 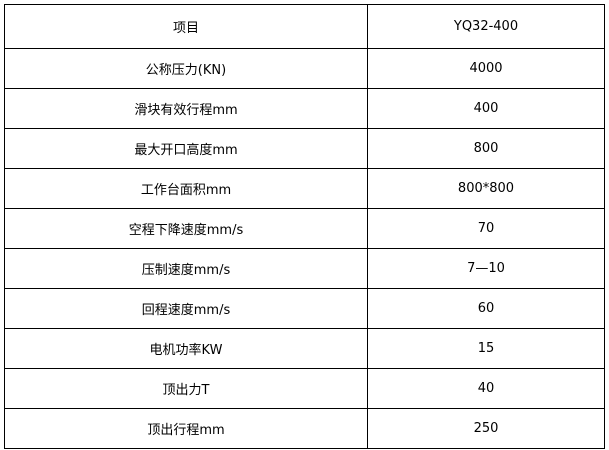 I want to click on param-value: 70, so click(x=486, y=228).